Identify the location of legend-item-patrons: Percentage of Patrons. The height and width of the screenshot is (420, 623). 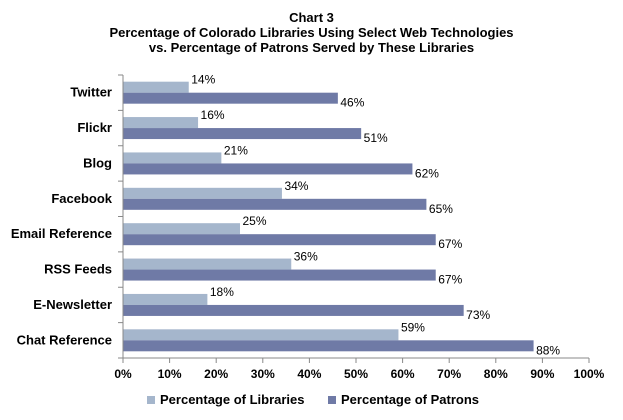
(403, 399).